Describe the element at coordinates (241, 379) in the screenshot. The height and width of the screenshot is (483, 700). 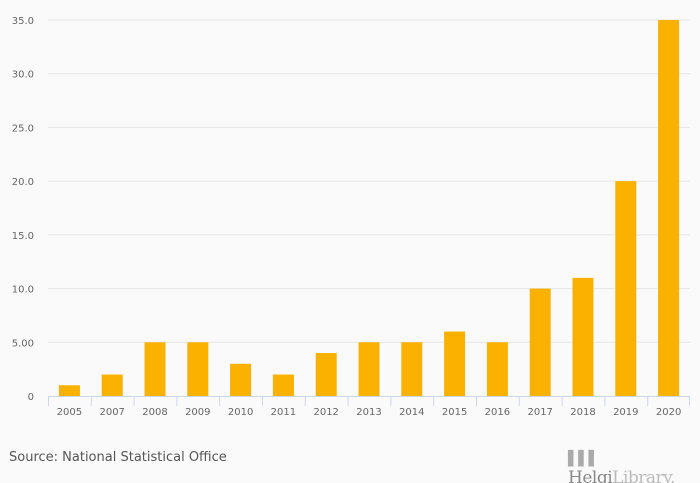
I see `bar-2010` at that location.